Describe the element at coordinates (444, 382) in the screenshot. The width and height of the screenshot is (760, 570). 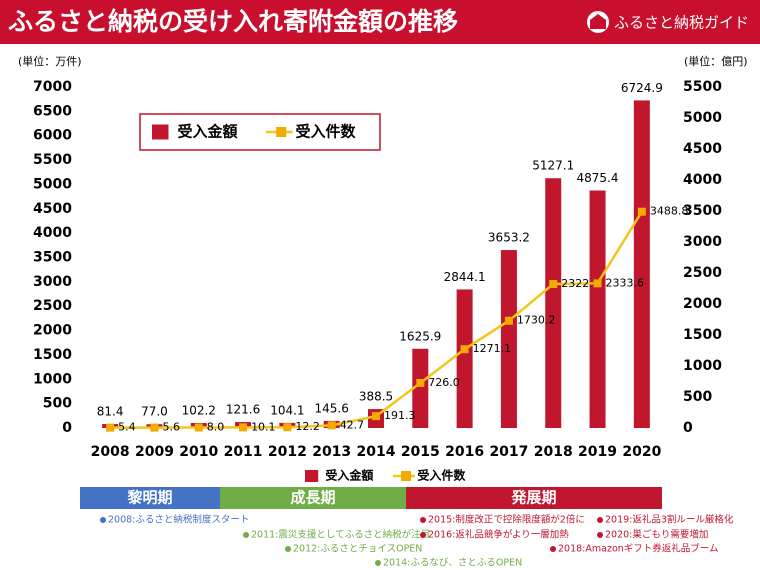
I see `point-label: 726.0` at that location.